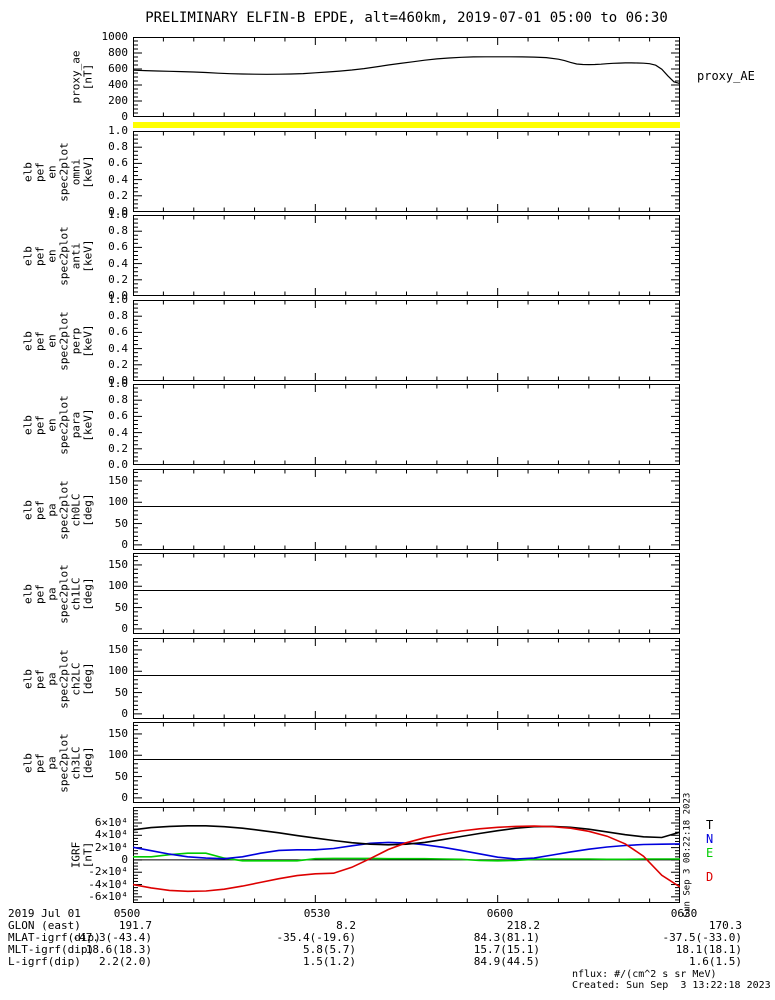 Image resolution: width=775 pixels, height=1000 pixels. I want to click on footer-value: 84.3(81.1), so click(506, 937).